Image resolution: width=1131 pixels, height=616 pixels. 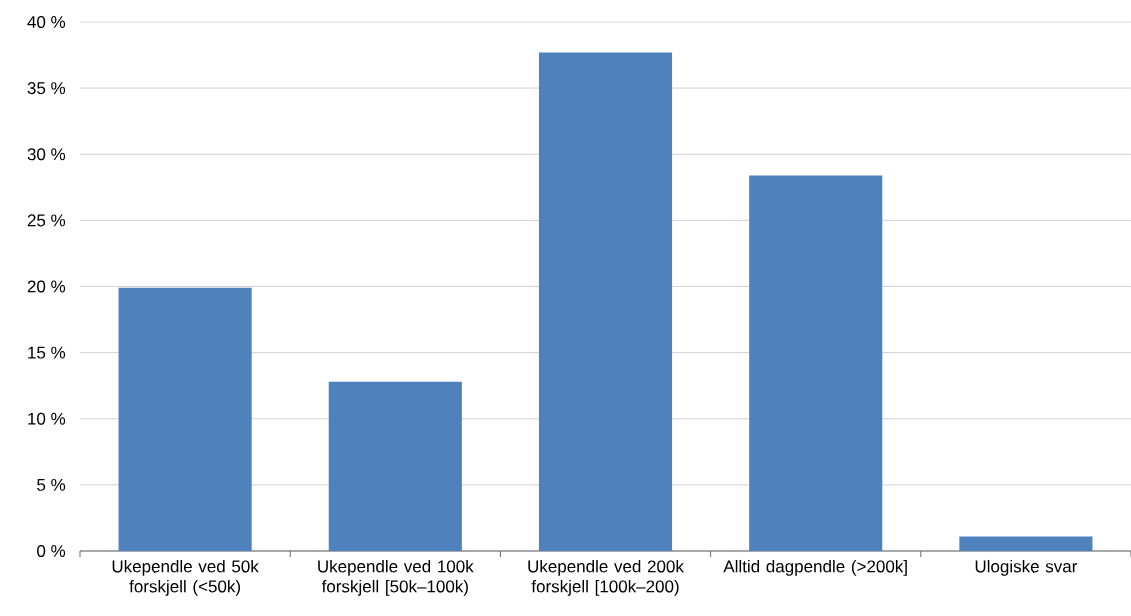 I want to click on x-tick-label: Alltid dagpendle (>200k], so click(x=815, y=567).